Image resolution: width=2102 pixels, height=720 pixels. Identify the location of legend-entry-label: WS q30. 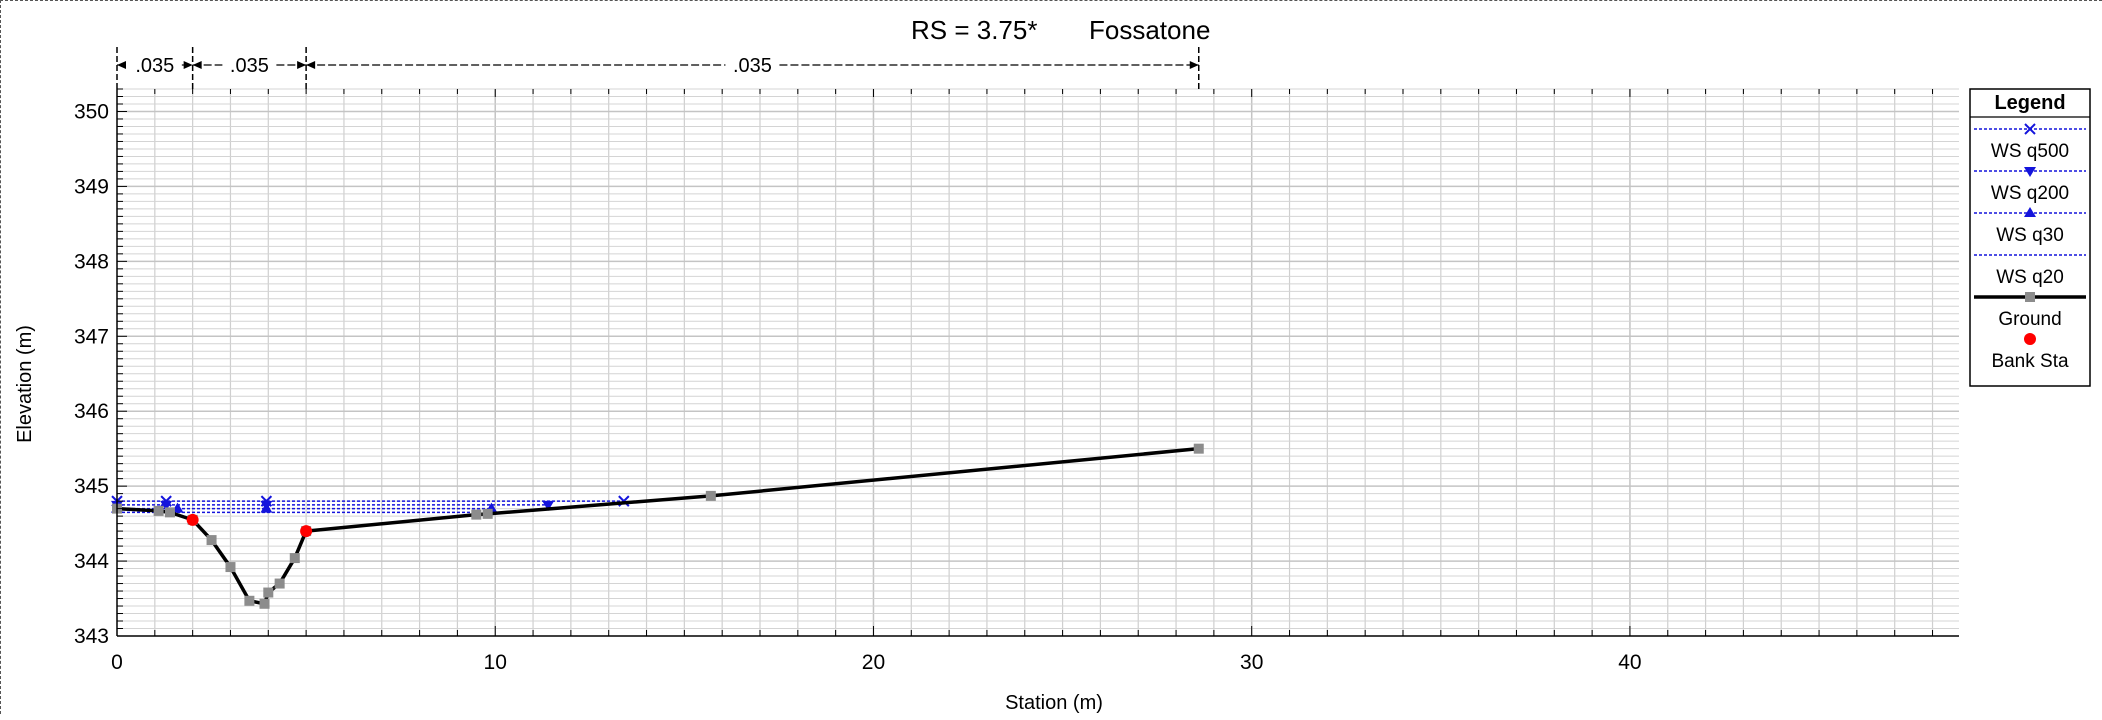
(2030, 235).